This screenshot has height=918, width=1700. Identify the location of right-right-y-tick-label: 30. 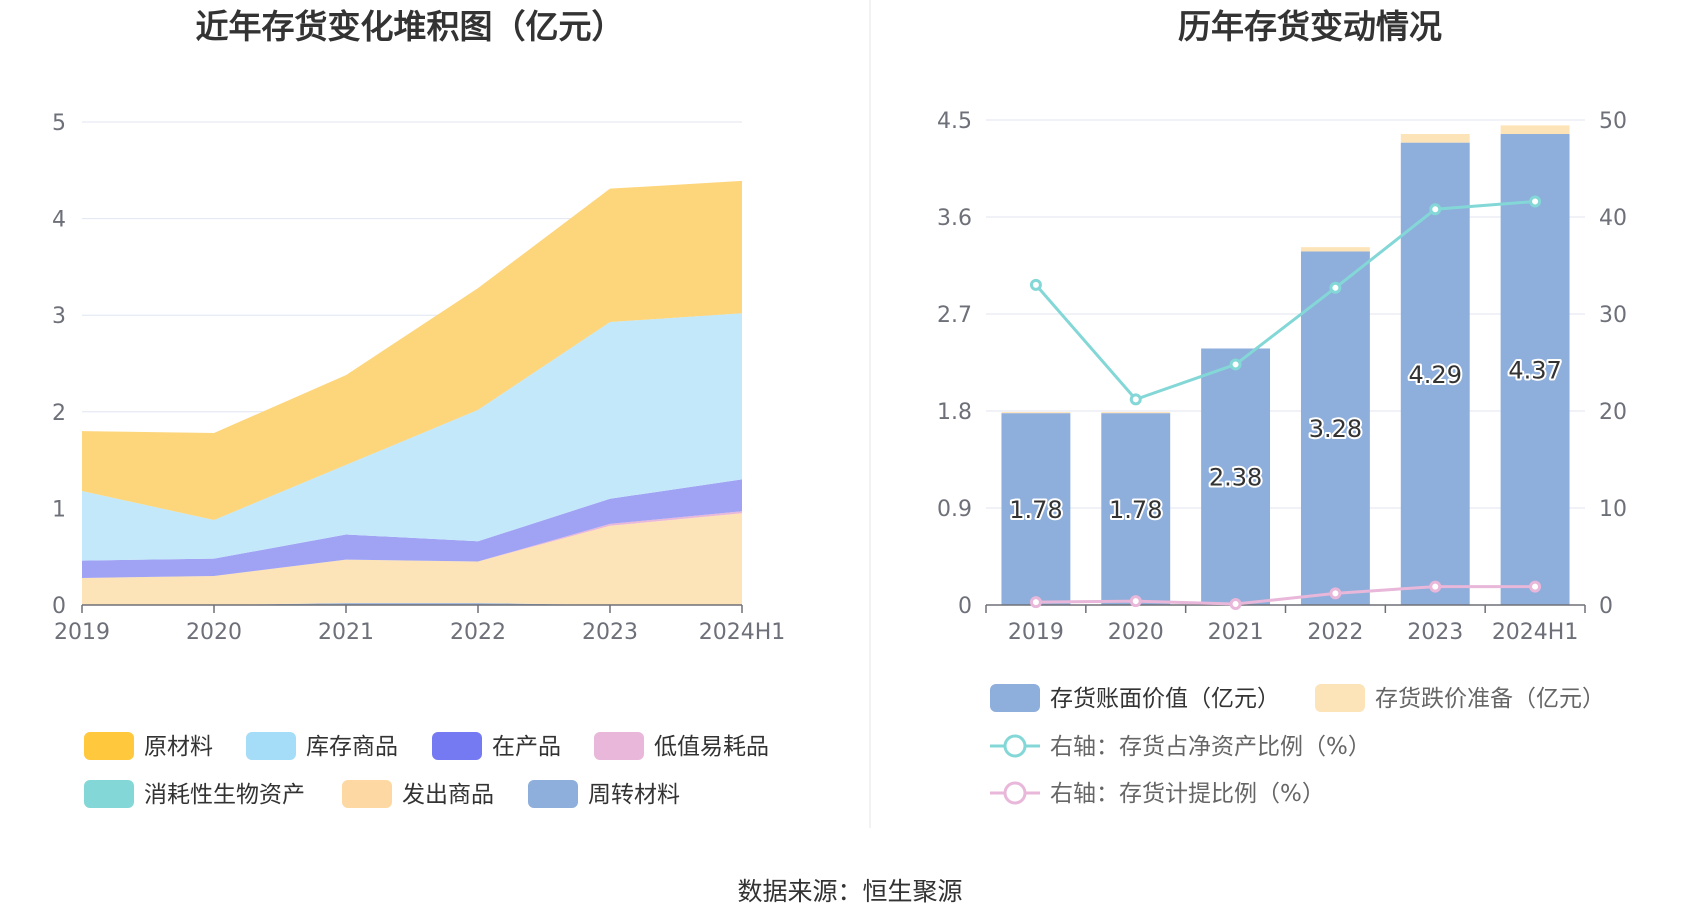
(1613, 315).